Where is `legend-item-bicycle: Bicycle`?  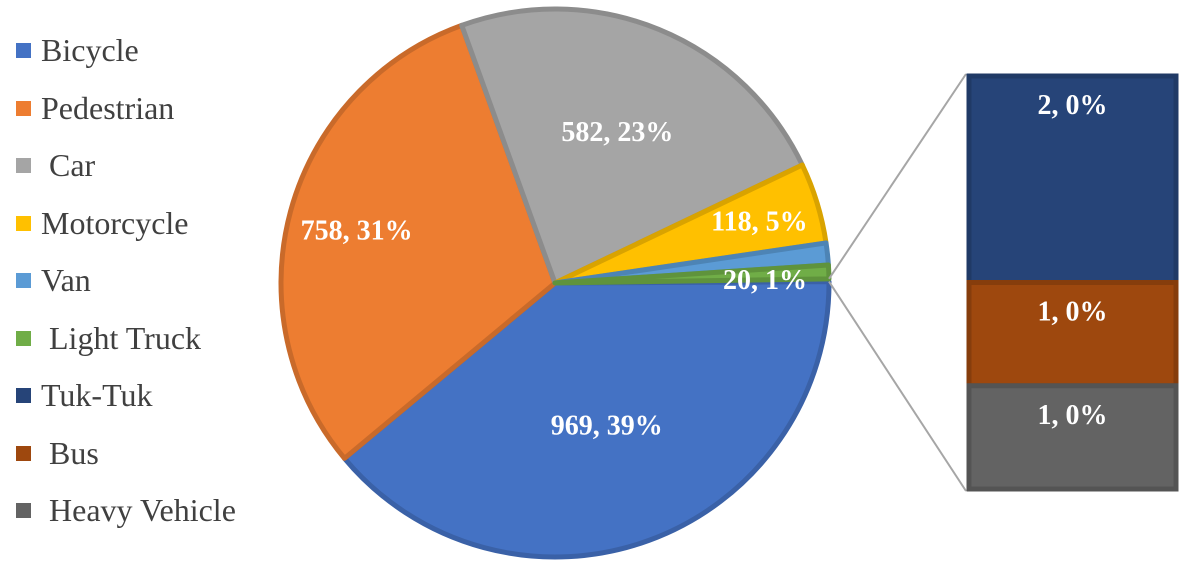 legend-item-bicycle: Bicycle is located at coordinates (166, 51).